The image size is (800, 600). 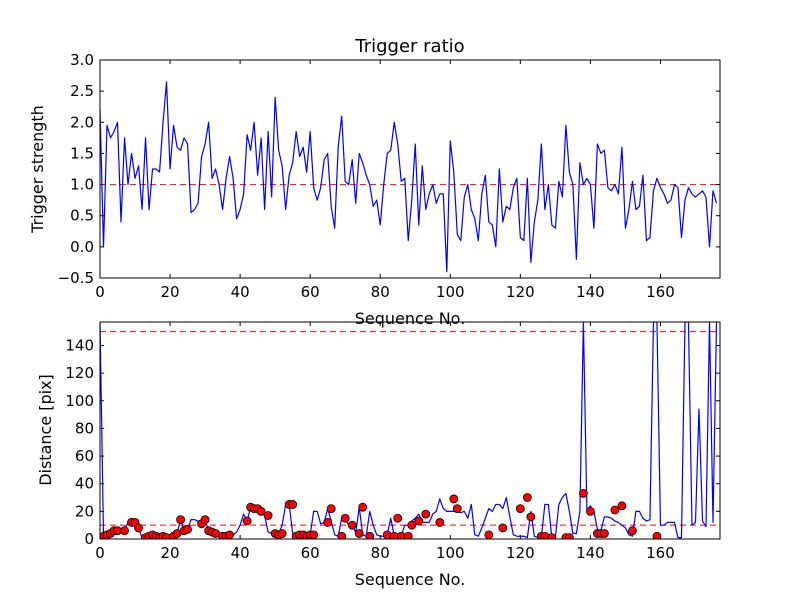 What do you see at coordinates (409, 46) in the screenshot?
I see `chart-title: Trigger ratio` at bounding box center [409, 46].